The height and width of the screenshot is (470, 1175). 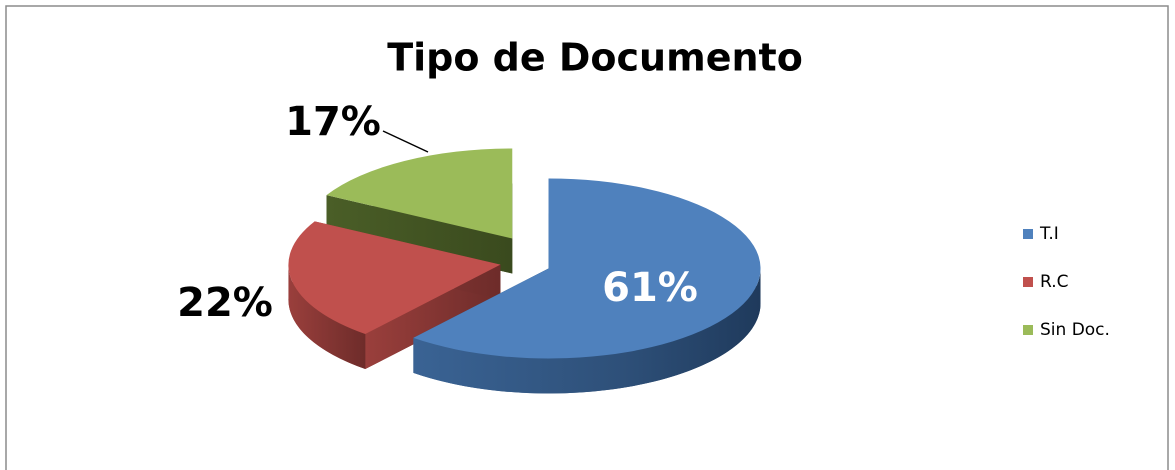 I want to click on slice-wall, so click(x=419, y=234).